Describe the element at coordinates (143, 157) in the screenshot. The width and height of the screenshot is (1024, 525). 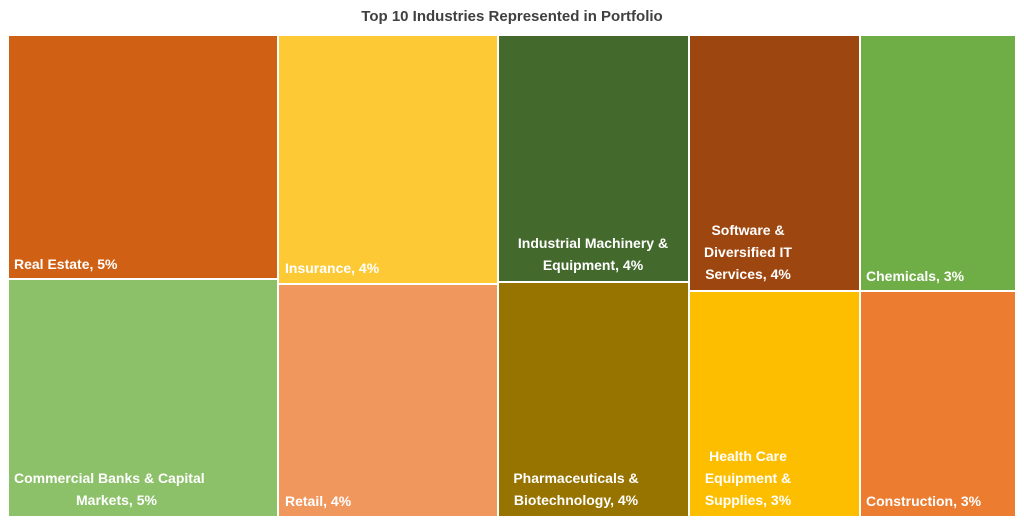
I see `treemap-cell-real-estate` at that location.